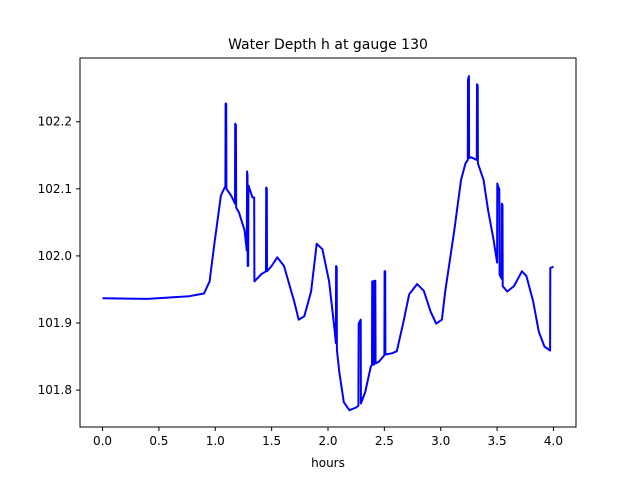 The image size is (640, 480). Describe the element at coordinates (102, 441) in the screenshot. I see `x-tick-label: 0.0` at that location.